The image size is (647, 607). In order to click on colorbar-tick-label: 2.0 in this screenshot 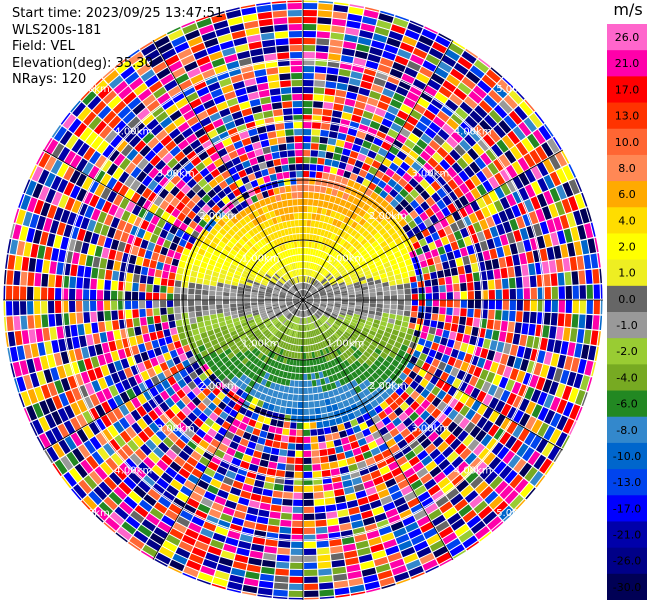, I will do `click(627, 246)`.